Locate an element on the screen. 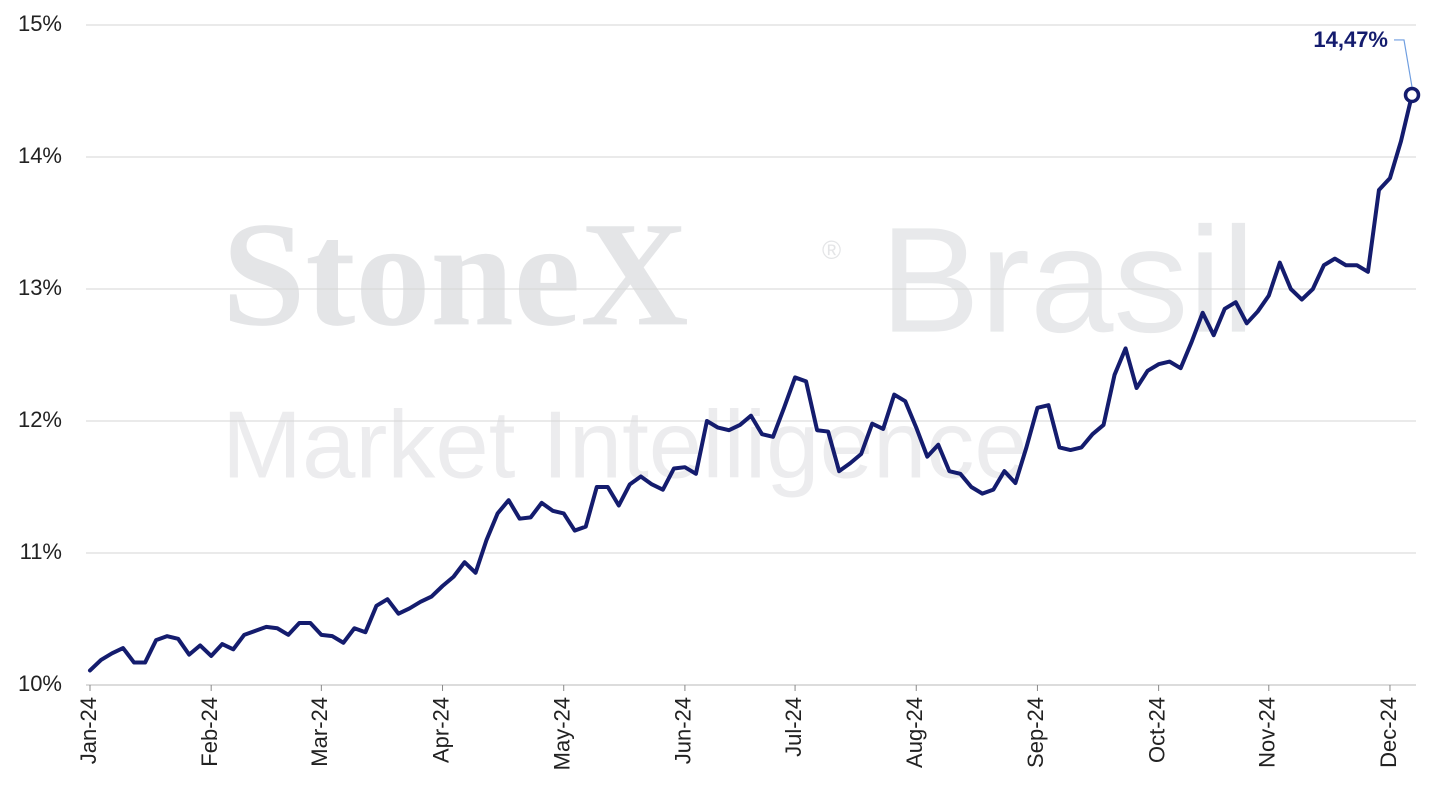  y-tick-label: 10% is located at coordinates (40, 683).